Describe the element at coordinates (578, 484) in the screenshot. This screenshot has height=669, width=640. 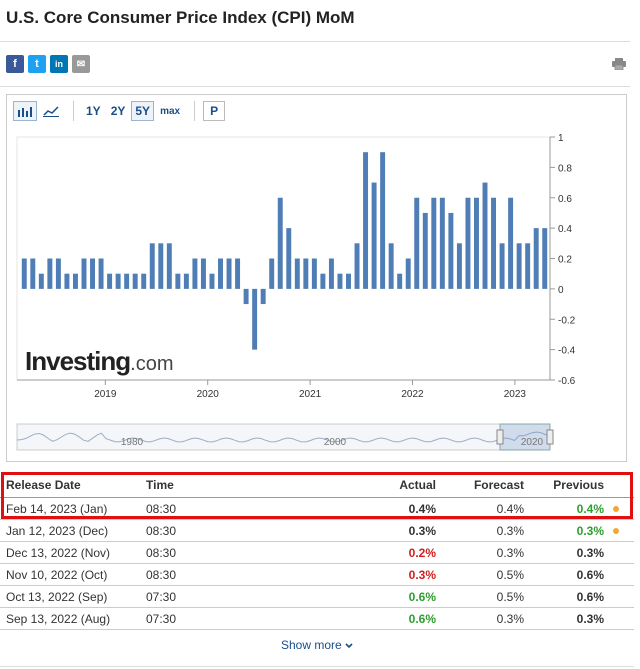
I see `header-previous: Previous` at that location.